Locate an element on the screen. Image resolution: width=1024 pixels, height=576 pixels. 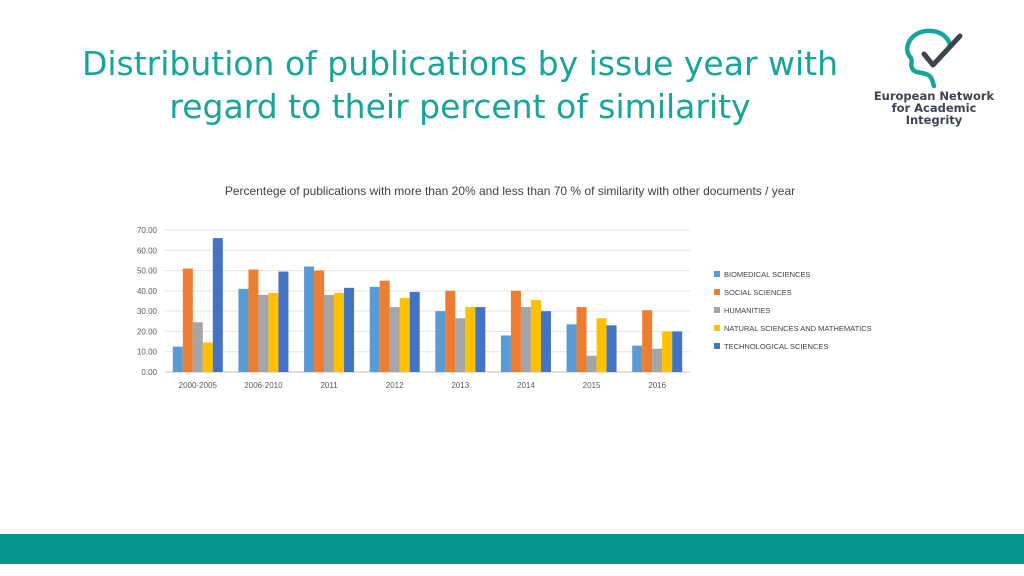
legend-item: TECHNOLOGICAL SCIENCES is located at coordinates (793, 346).